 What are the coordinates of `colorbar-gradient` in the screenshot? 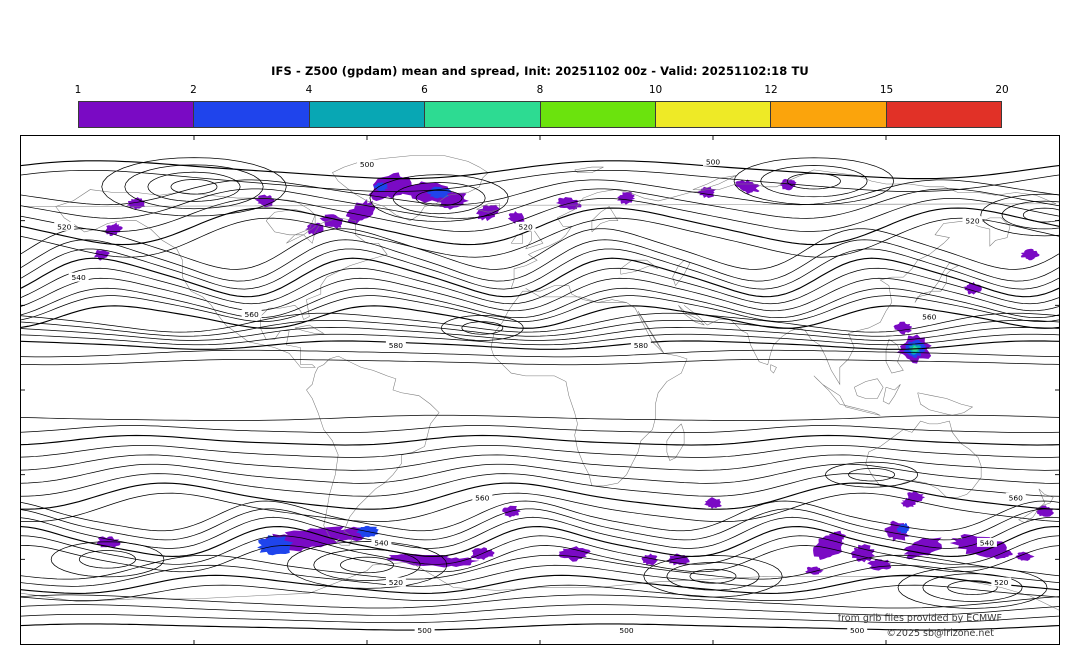 It's located at (540, 114).